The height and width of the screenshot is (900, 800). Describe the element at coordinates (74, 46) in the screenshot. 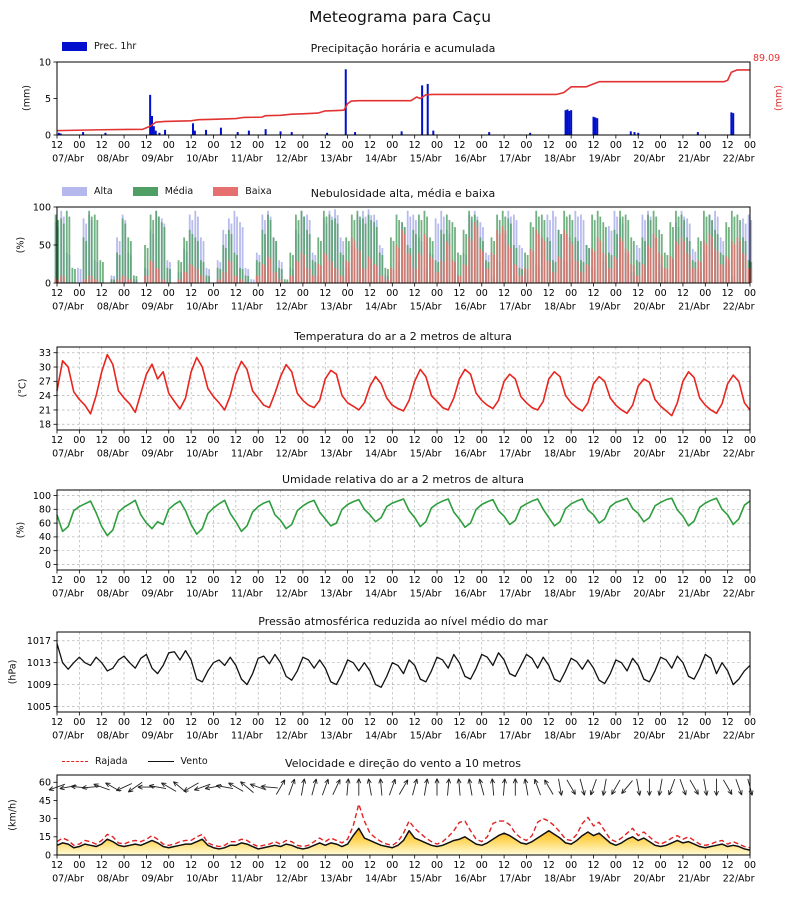

I see `precip-legend-swatch` at that location.